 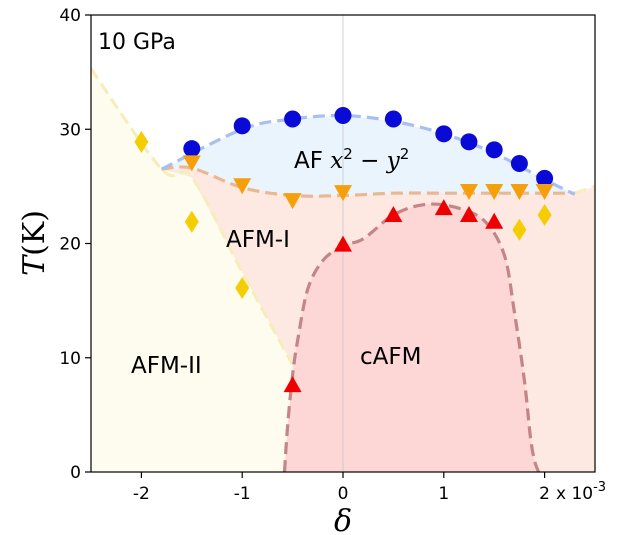 I want to click on region-label-afm-ii: AFM-II, so click(x=166, y=366).